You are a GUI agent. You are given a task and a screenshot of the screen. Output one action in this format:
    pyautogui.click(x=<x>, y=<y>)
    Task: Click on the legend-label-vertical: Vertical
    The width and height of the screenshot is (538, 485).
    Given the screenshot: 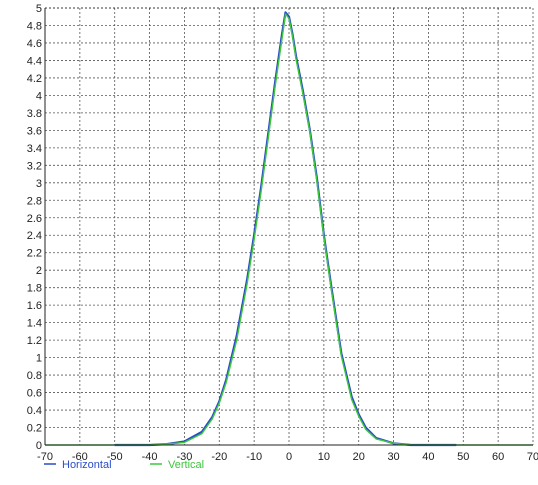 What is the action you would take?
    pyautogui.click(x=186, y=465)
    